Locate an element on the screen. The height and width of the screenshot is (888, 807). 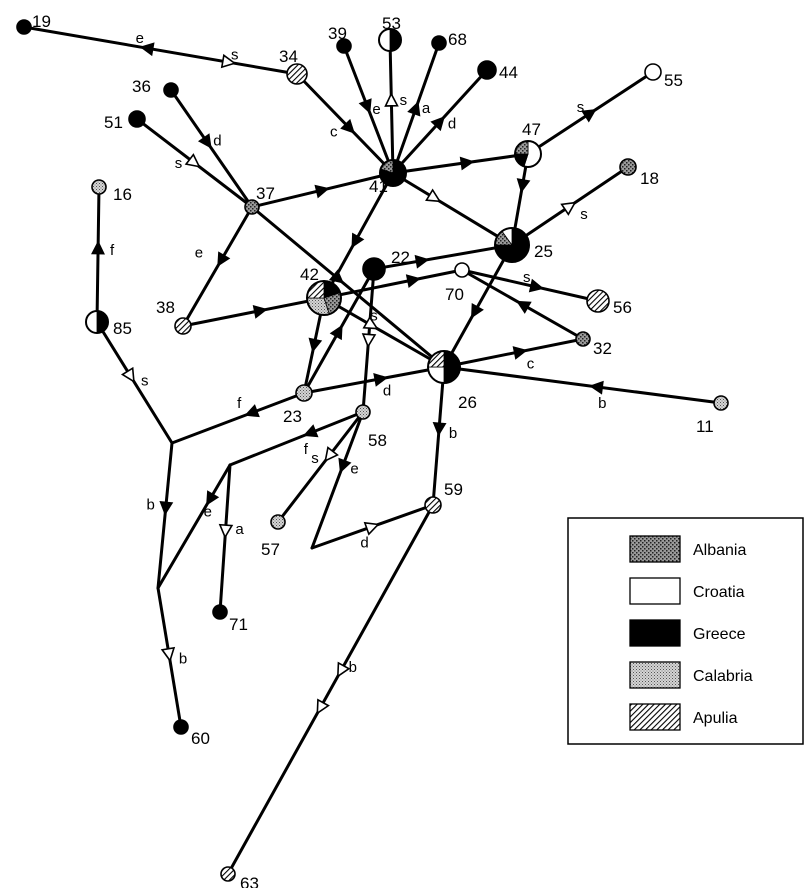
legend-box is located at coordinates (685, 631).